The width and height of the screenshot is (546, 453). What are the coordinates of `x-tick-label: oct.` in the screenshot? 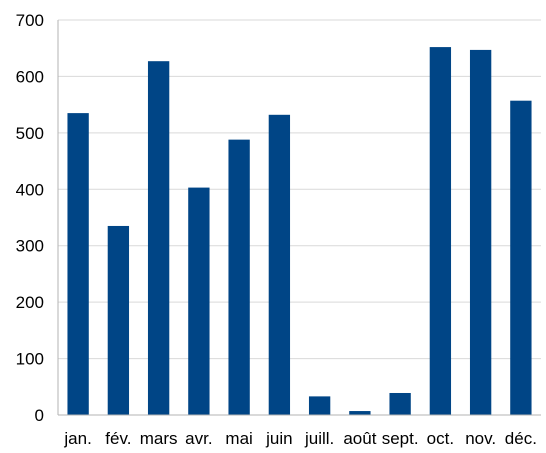 It's located at (440, 438).